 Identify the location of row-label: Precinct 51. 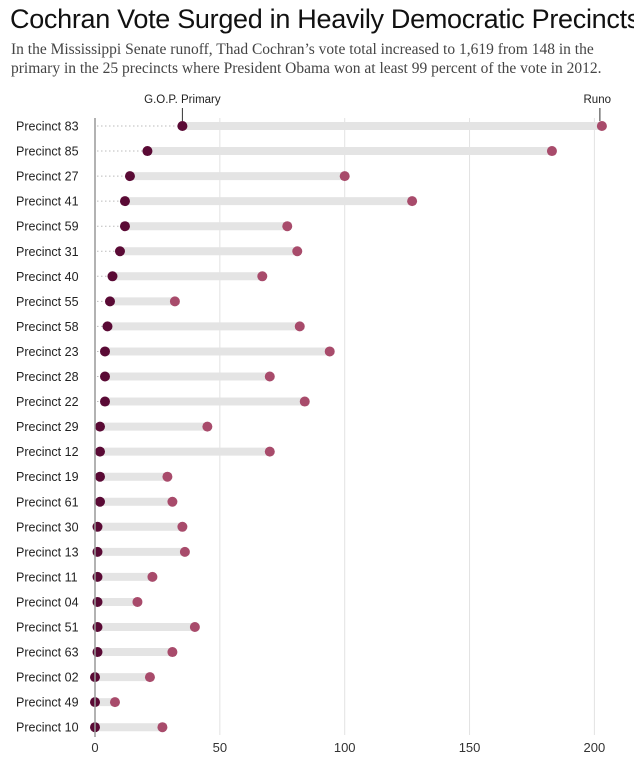
(47, 628).